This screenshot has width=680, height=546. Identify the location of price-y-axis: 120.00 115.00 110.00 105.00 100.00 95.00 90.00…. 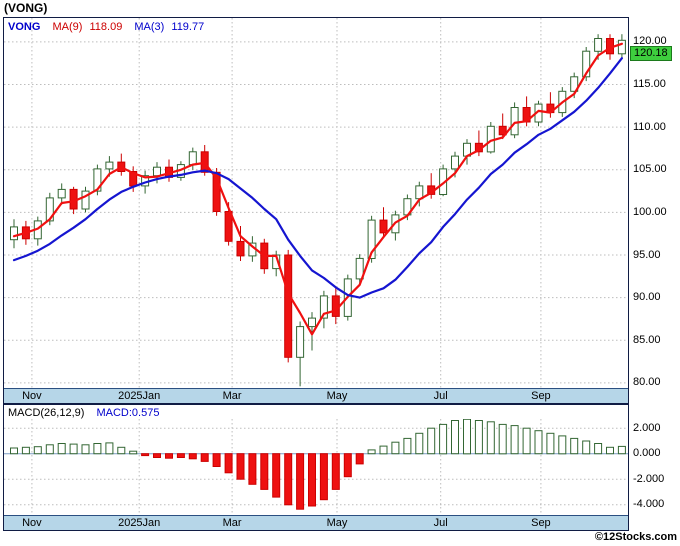
(655, 203).